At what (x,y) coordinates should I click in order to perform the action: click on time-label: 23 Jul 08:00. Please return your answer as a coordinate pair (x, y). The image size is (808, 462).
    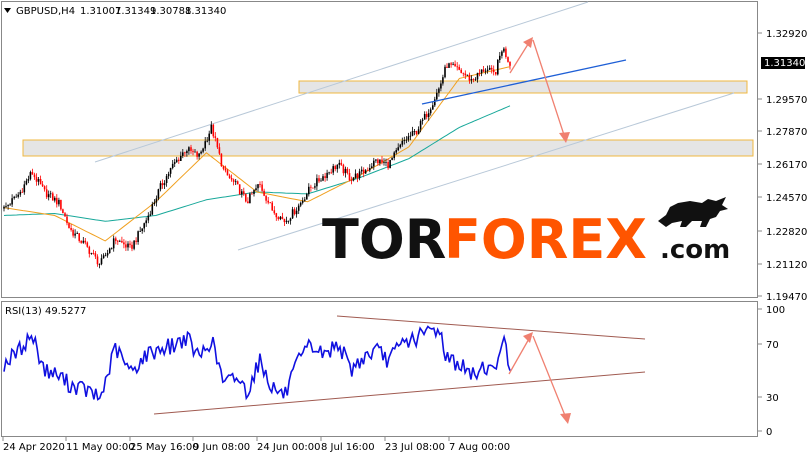
    Looking at the image, I should click on (415, 447).